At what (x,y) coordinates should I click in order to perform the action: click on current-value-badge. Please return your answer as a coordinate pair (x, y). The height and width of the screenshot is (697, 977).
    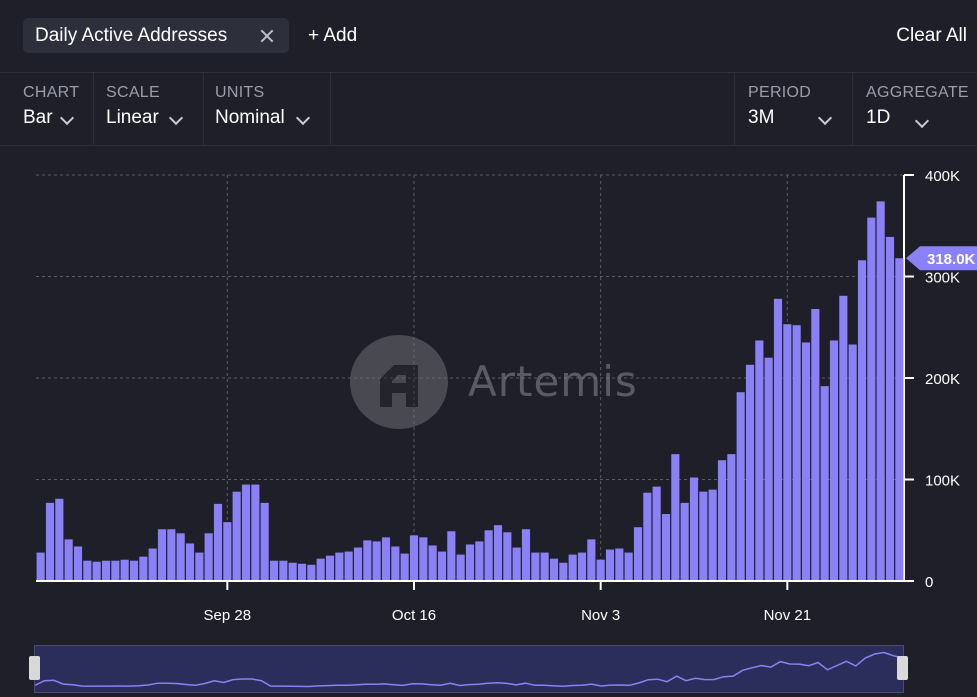
    Looking at the image, I should click on (941, 258).